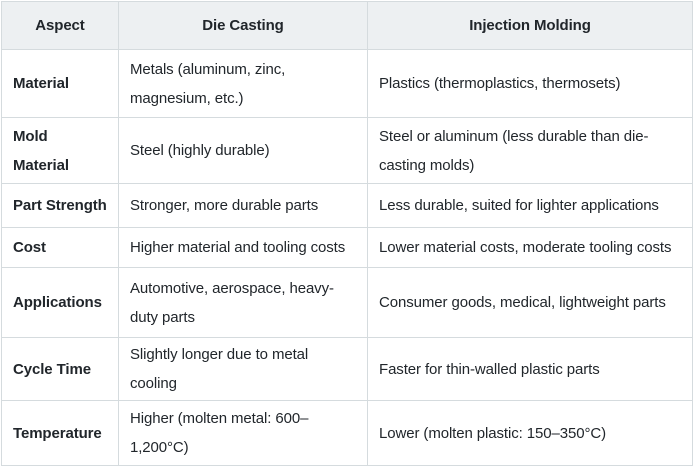 This screenshot has height=466, width=700. I want to click on row-header-temperature: Temperature, so click(60, 433).